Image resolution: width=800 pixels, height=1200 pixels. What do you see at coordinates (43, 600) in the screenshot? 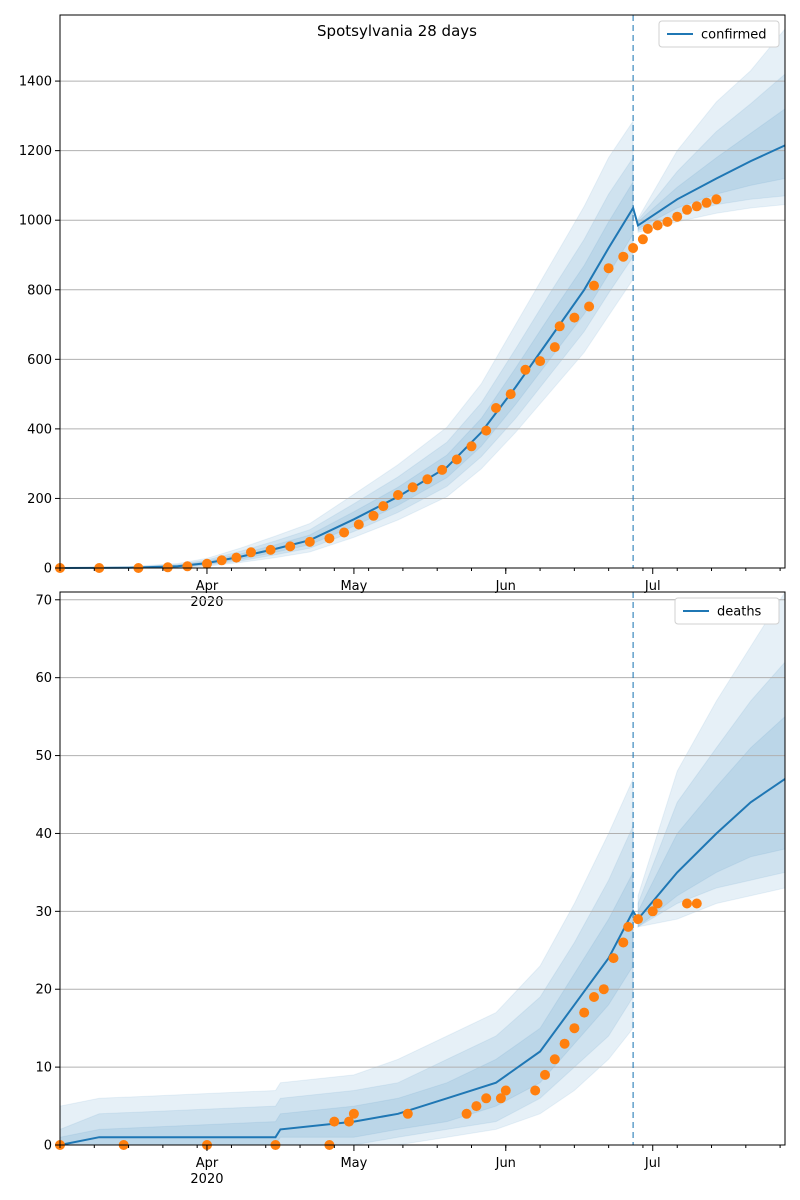
I see `y-tick-label: 70` at bounding box center [43, 600].